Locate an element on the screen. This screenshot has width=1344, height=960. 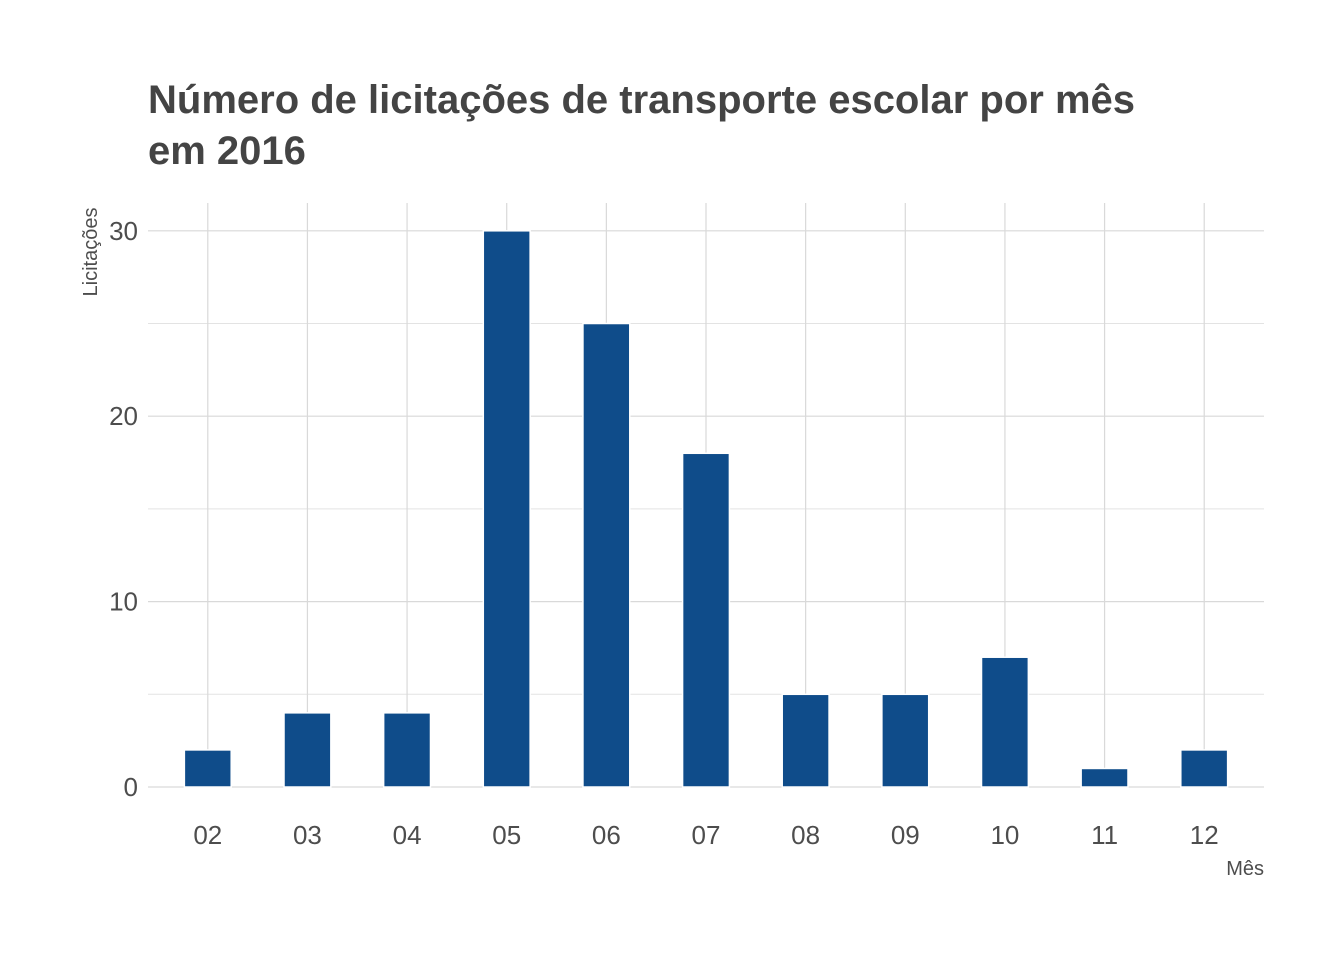
x-tick-label: 09 is located at coordinates (905, 835).